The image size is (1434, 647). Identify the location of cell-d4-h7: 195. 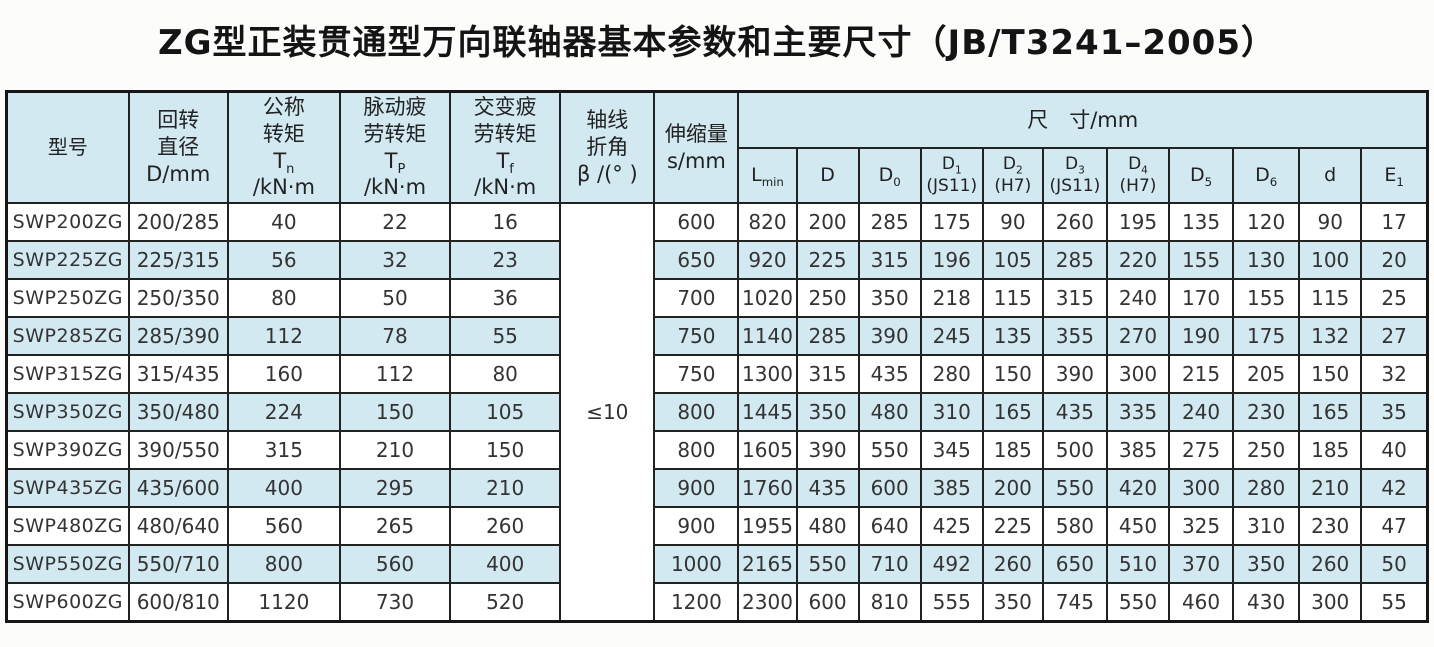
(1138, 222).